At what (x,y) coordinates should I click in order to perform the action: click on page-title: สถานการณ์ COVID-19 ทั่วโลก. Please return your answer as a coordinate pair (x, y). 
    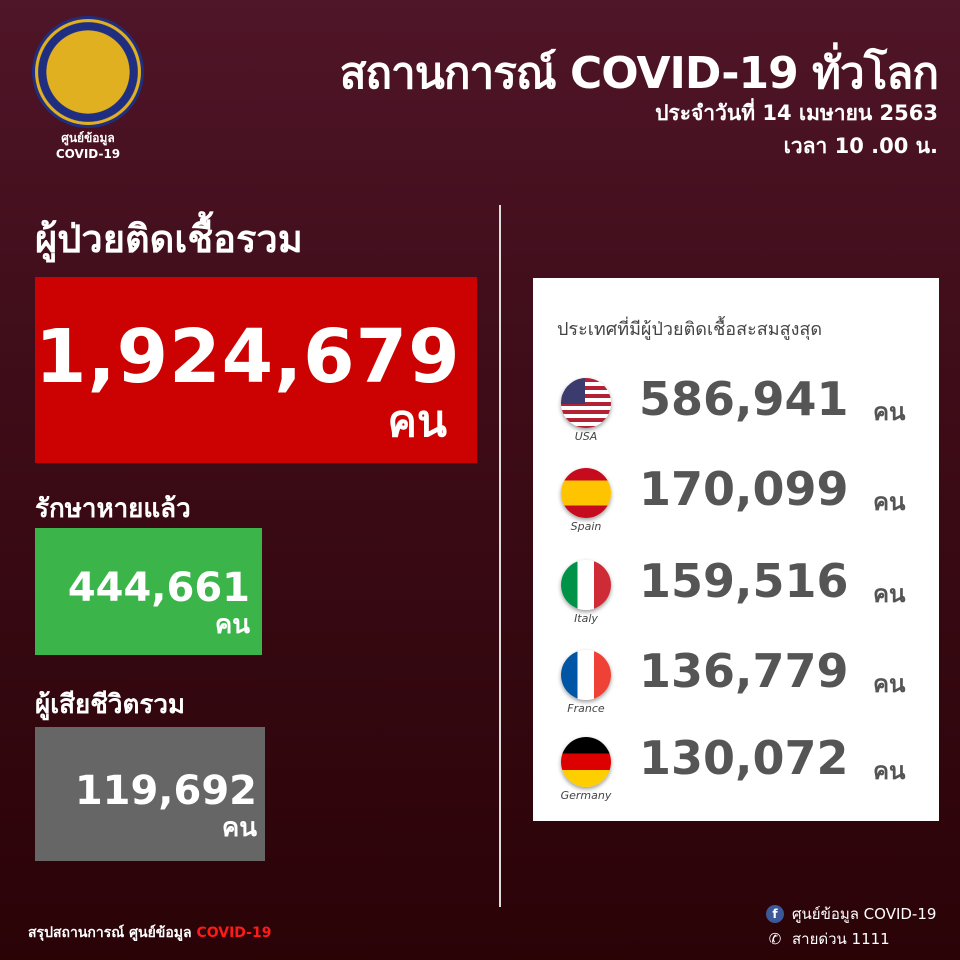
    Looking at the image, I should click on (639, 73).